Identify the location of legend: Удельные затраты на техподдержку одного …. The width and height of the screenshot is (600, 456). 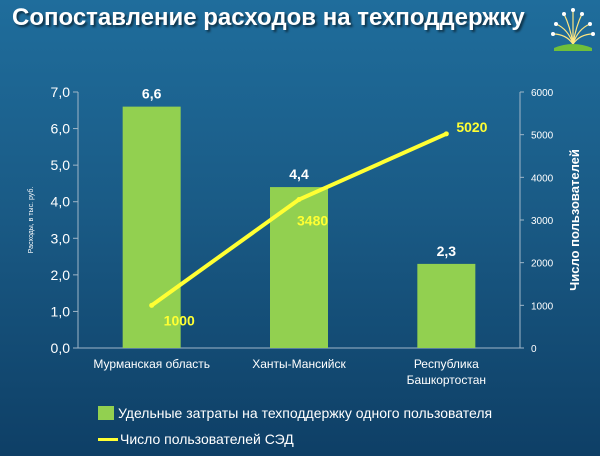
(295, 426).